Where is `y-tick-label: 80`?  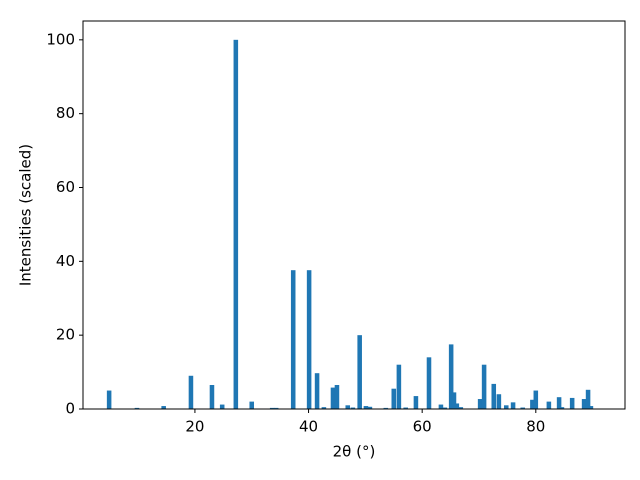
y-tick-label: 80 is located at coordinates (65, 113).